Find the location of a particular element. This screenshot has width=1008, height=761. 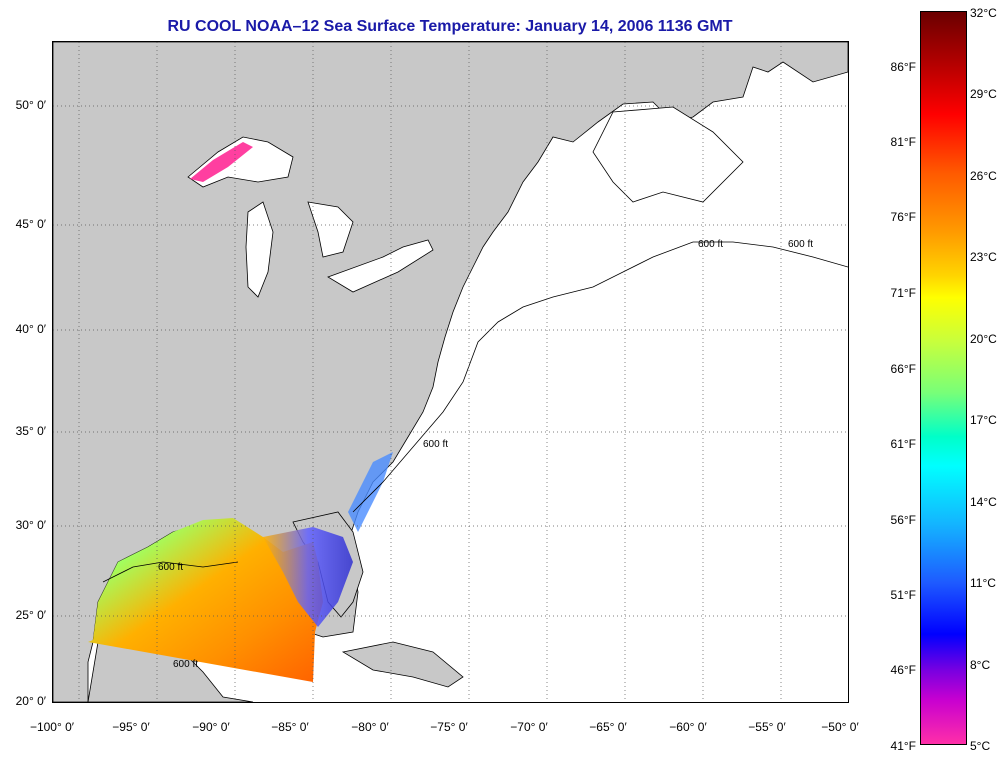

lat-label: 45° 0′ is located at coordinates (30, 224).